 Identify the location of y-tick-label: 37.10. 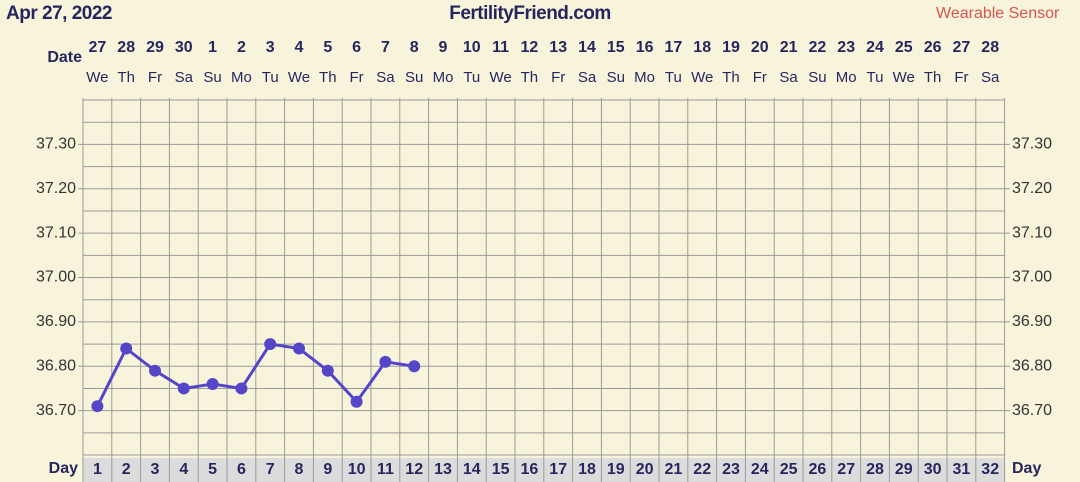
(56, 232).